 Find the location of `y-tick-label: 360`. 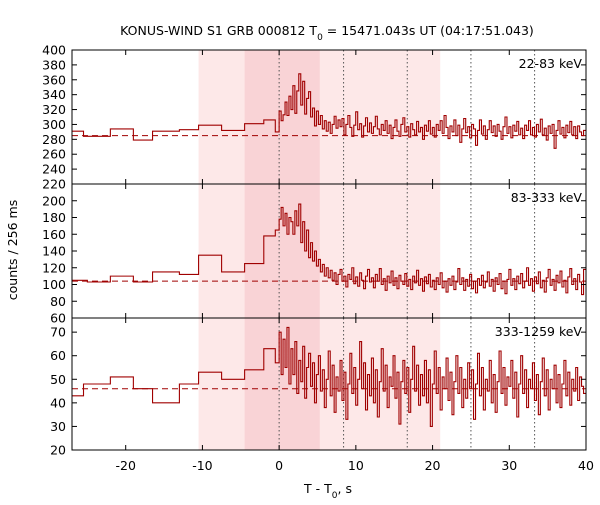

y-tick-label: 360 is located at coordinates (54, 79).